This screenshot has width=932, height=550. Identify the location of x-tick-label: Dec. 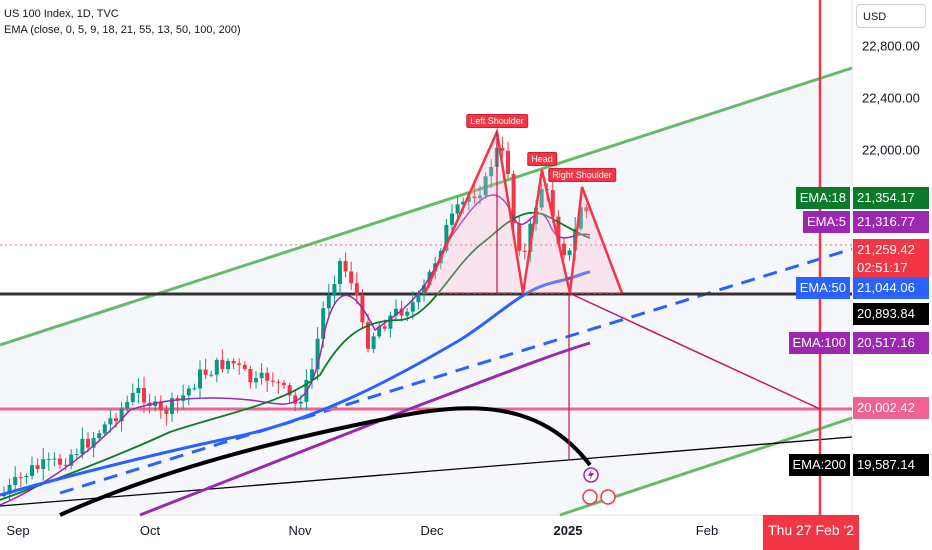
(432, 530).